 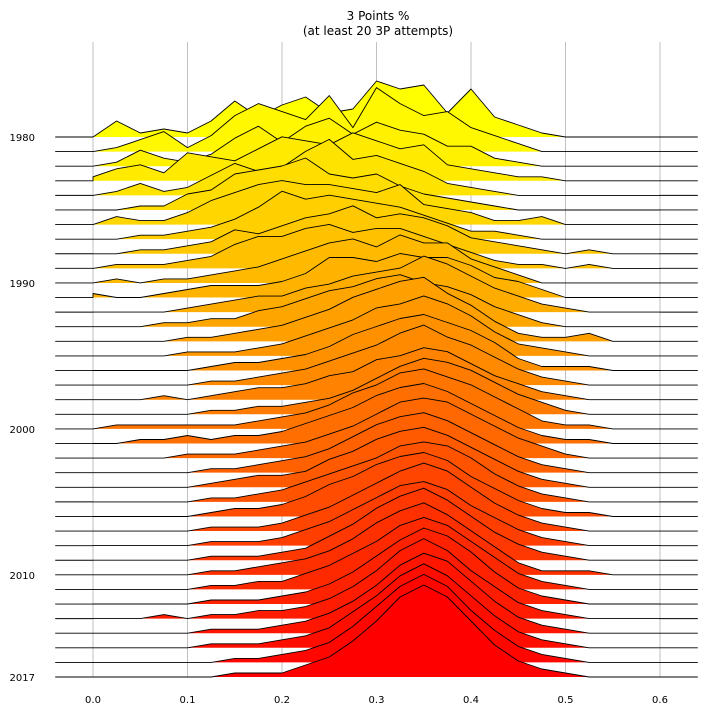 I want to click on x-tick-label: 0.0, so click(x=93, y=700).